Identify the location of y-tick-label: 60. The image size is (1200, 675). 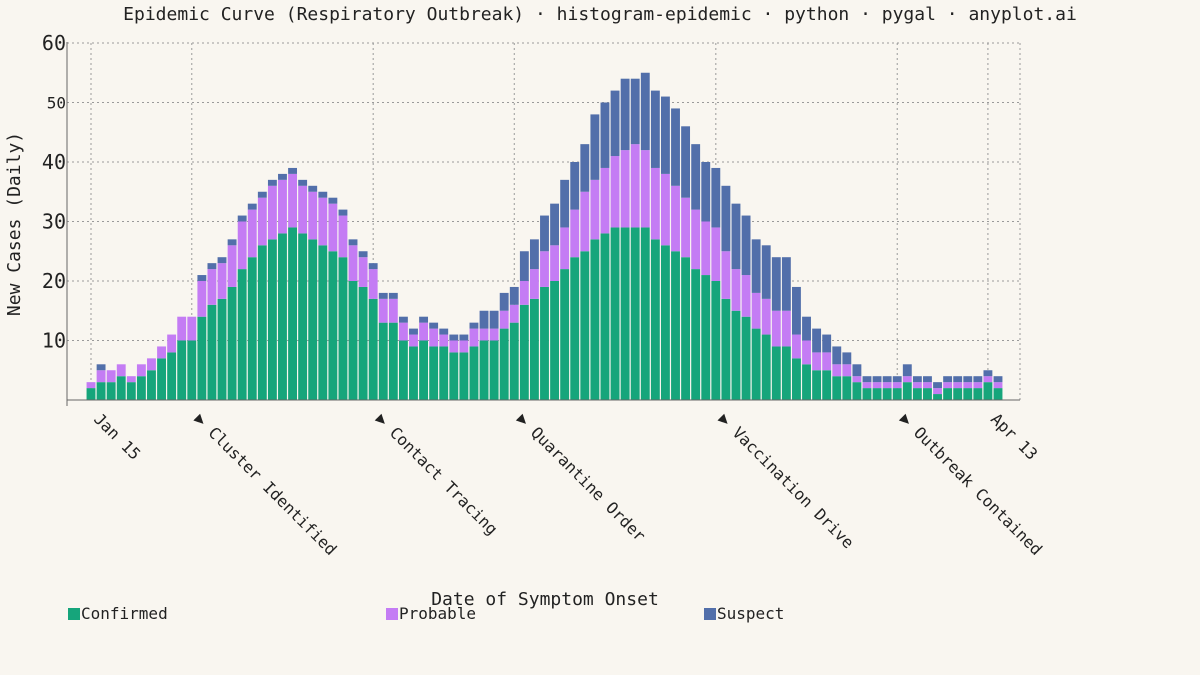
(54, 43).